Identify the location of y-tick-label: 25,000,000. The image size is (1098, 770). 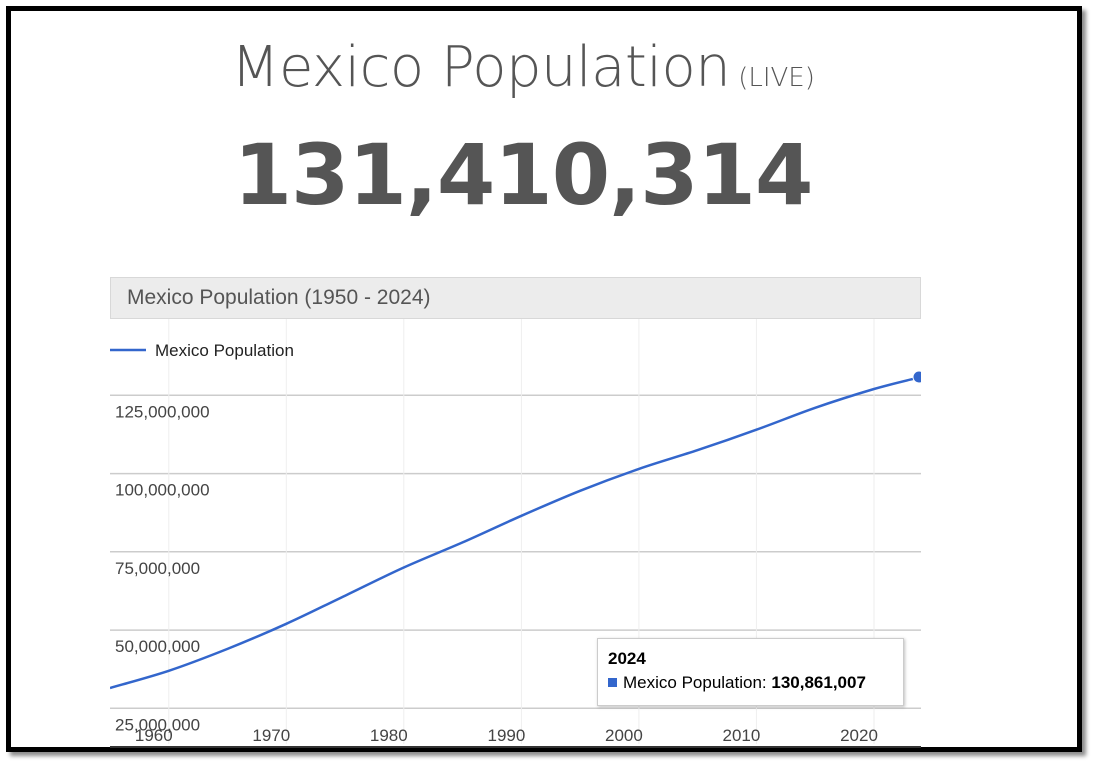
(157, 724).